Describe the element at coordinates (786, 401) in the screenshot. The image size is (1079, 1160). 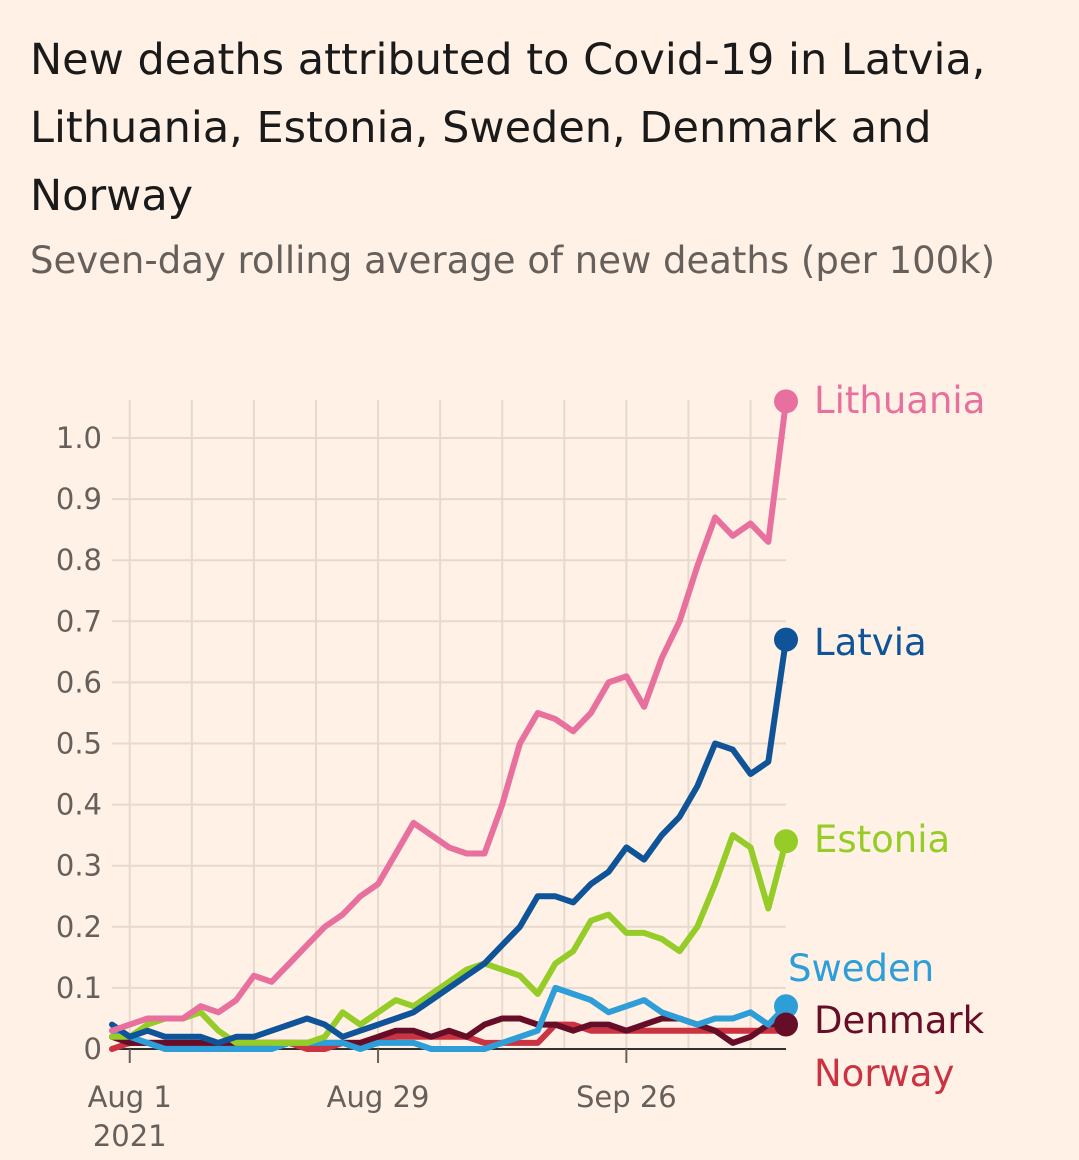
I see `end-dot-lithuania` at that location.